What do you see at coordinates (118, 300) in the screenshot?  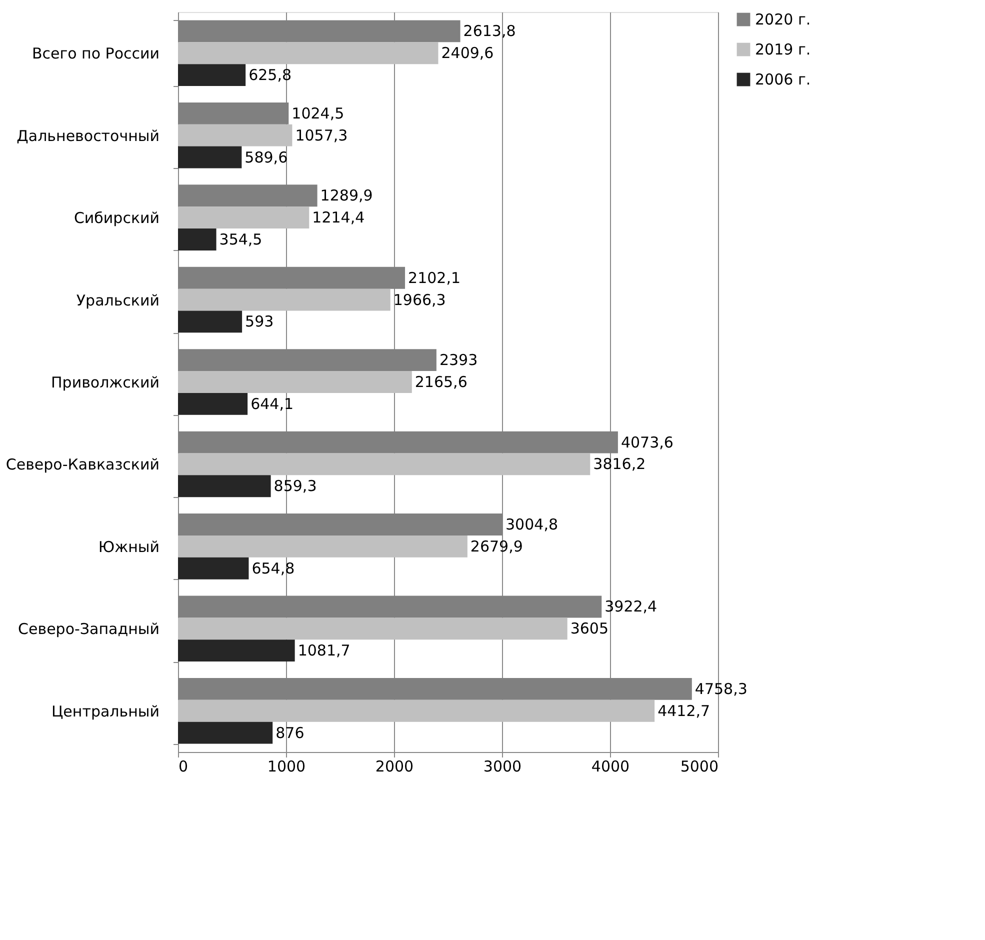 I see `y-tick-label: Уральский` at bounding box center [118, 300].